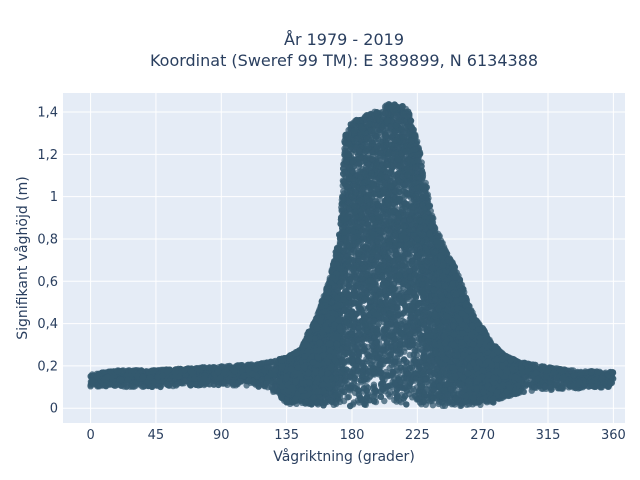 The image size is (640, 480). Describe the element at coordinates (344, 39) in the screenshot. I see `chart-title-line1: År 1979 - 2019` at that location.